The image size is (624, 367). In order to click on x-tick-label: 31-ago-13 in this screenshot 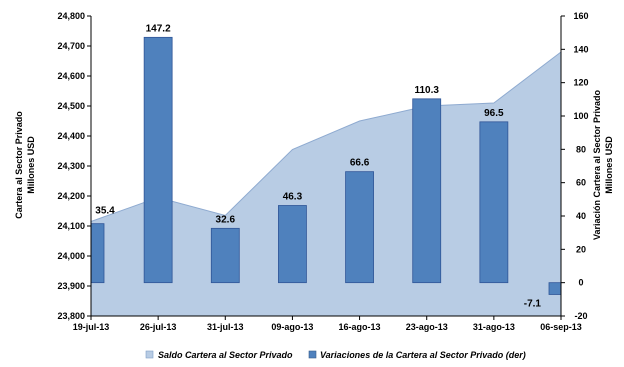, I will do `click(494, 327)`.